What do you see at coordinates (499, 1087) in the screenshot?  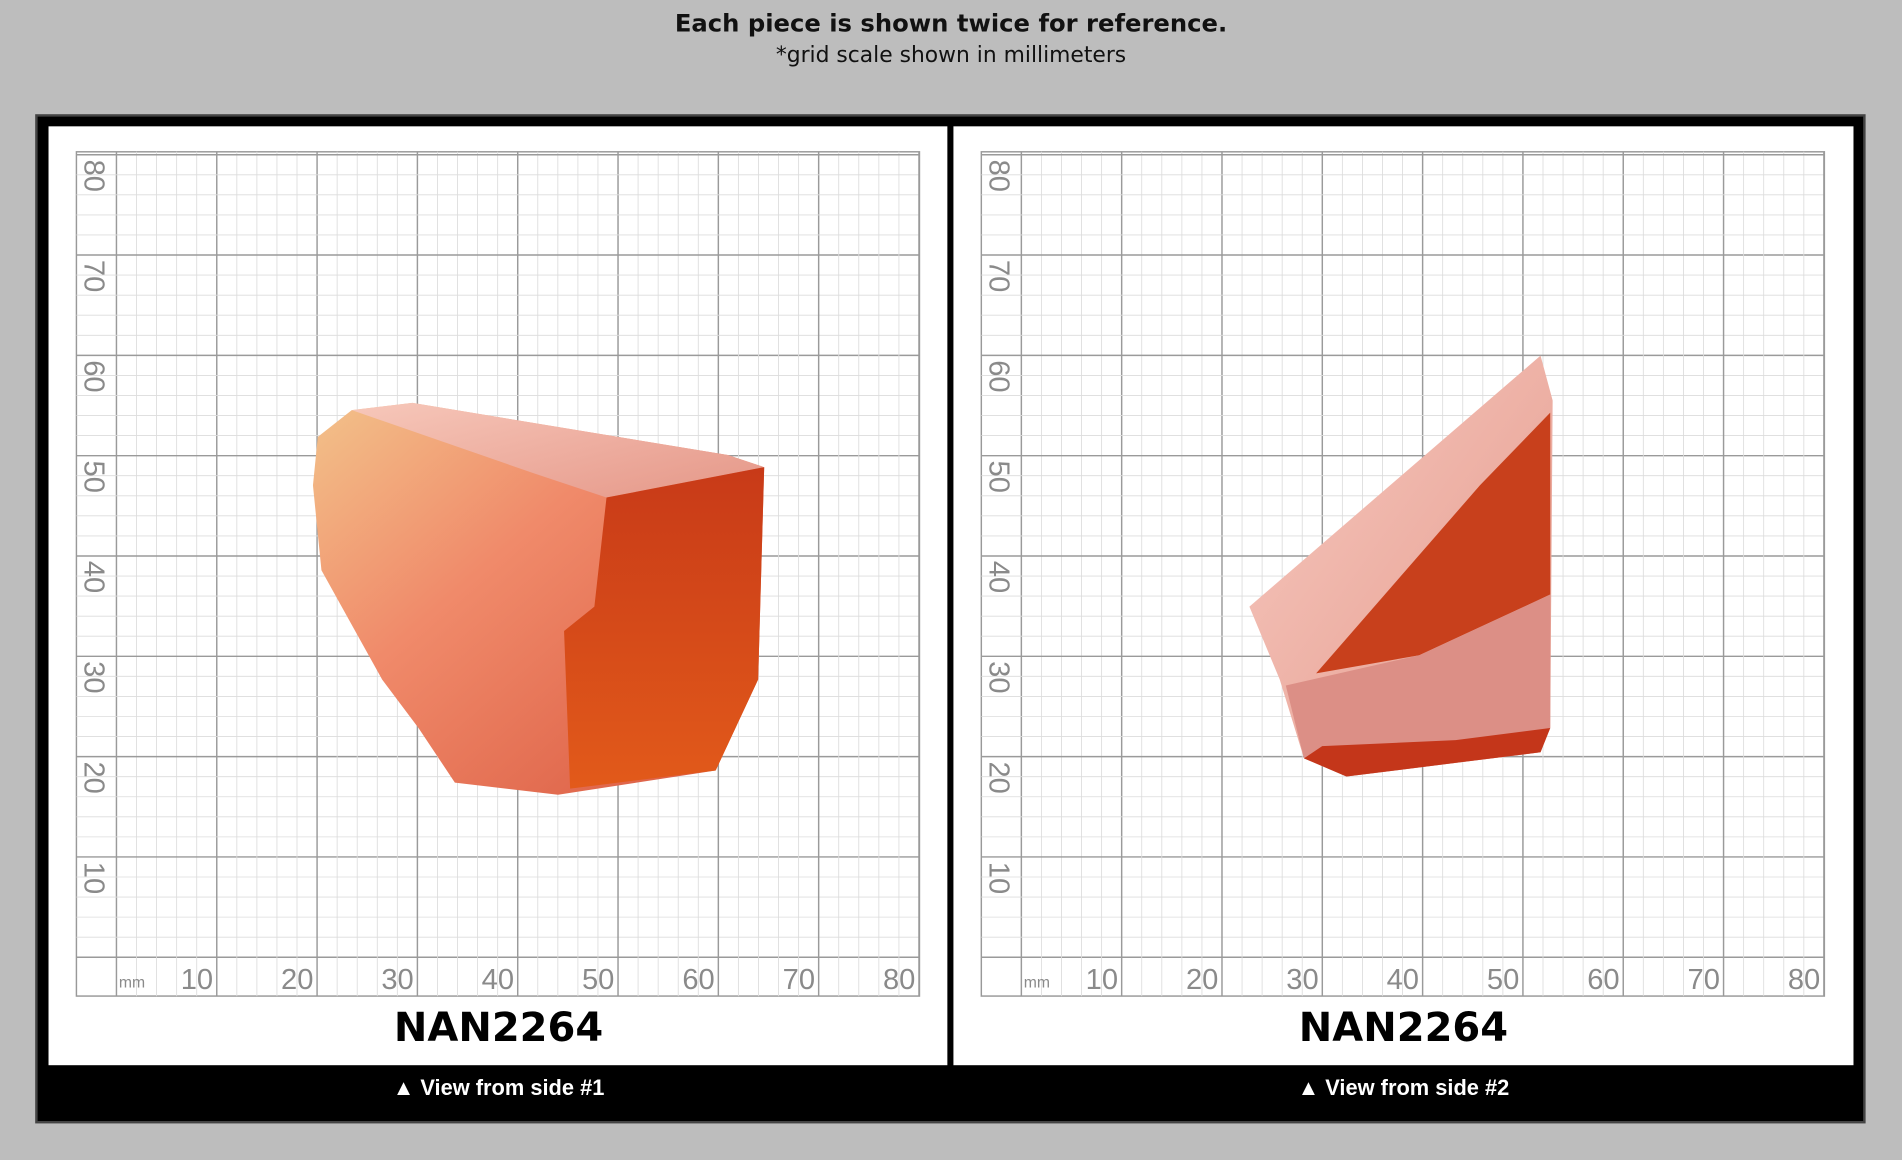 I see `view-caption: ▲ View from side #1` at bounding box center [499, 1087].